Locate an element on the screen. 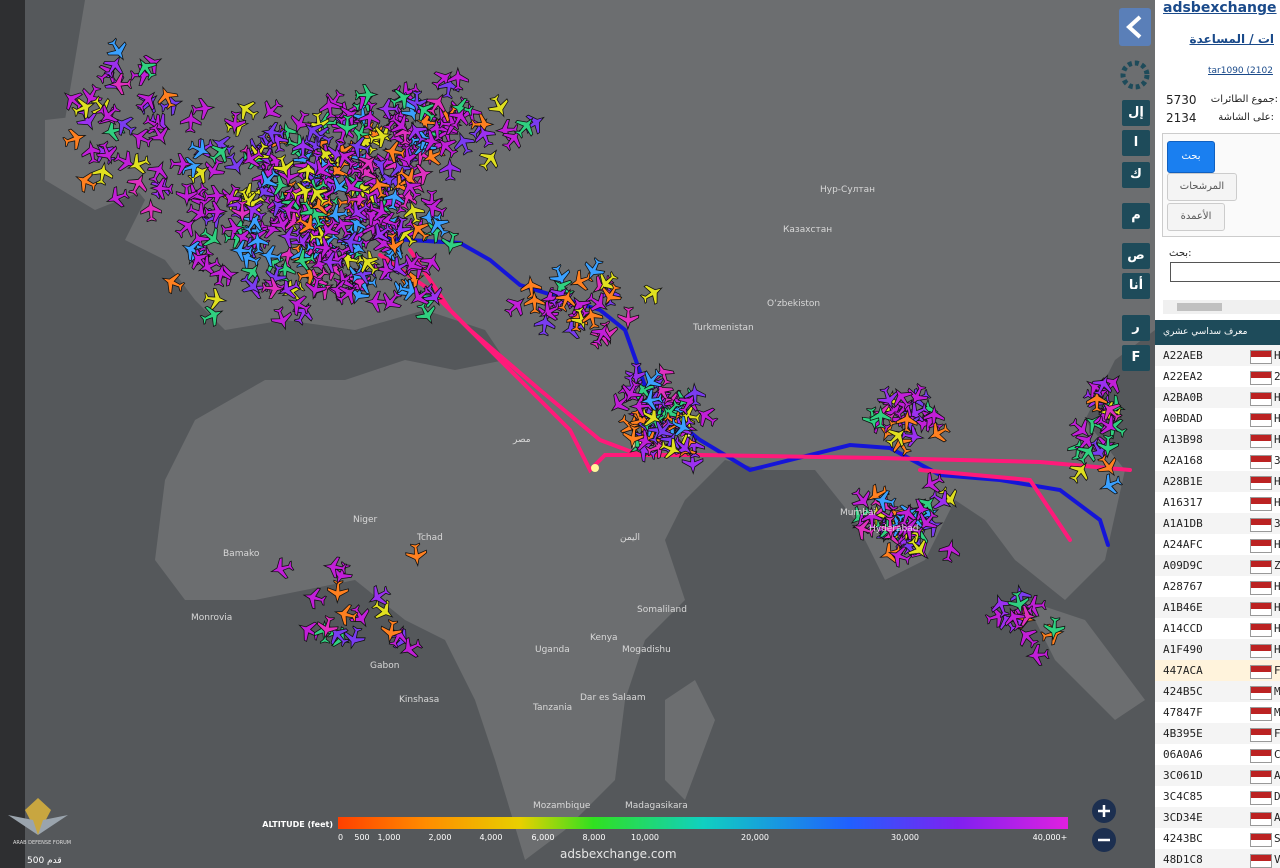  table-row: A13B98 H is located at coordinates (1217, 440).